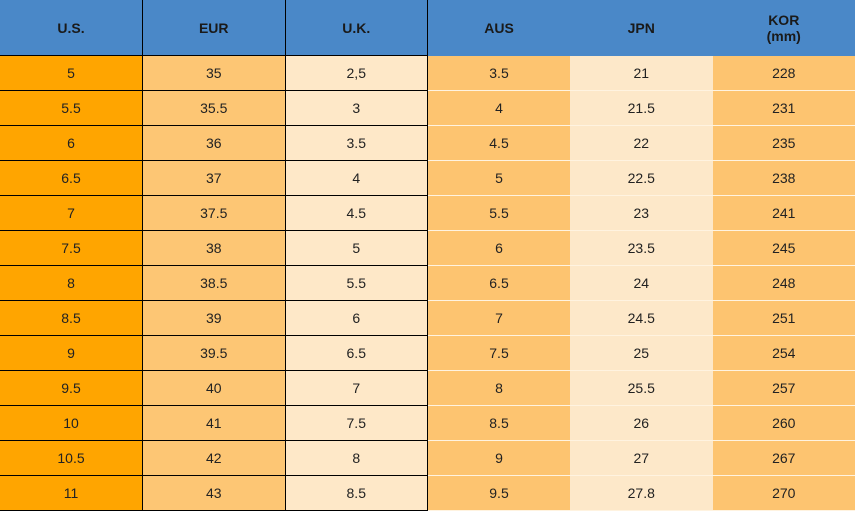 This screenshot has width=857, height=511. Describe the element at coordinates (71, 458) in the screenshot. I see `table-cell: 10.5` at that location.